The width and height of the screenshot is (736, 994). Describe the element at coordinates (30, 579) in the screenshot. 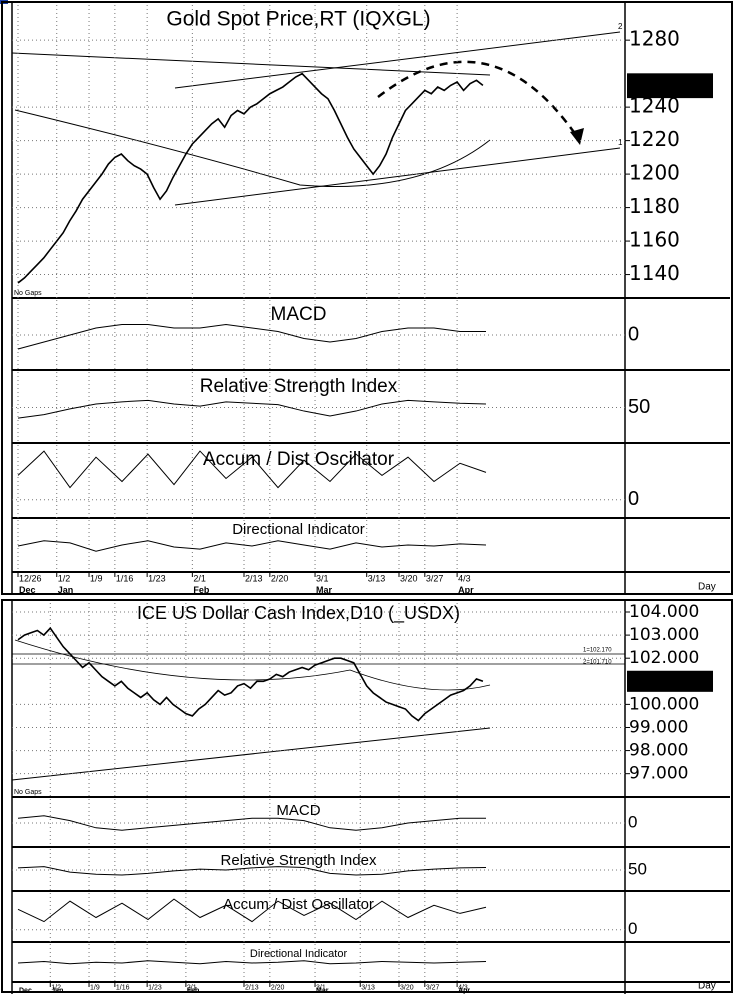

I see `x-tick-label: 12/26` at that location.